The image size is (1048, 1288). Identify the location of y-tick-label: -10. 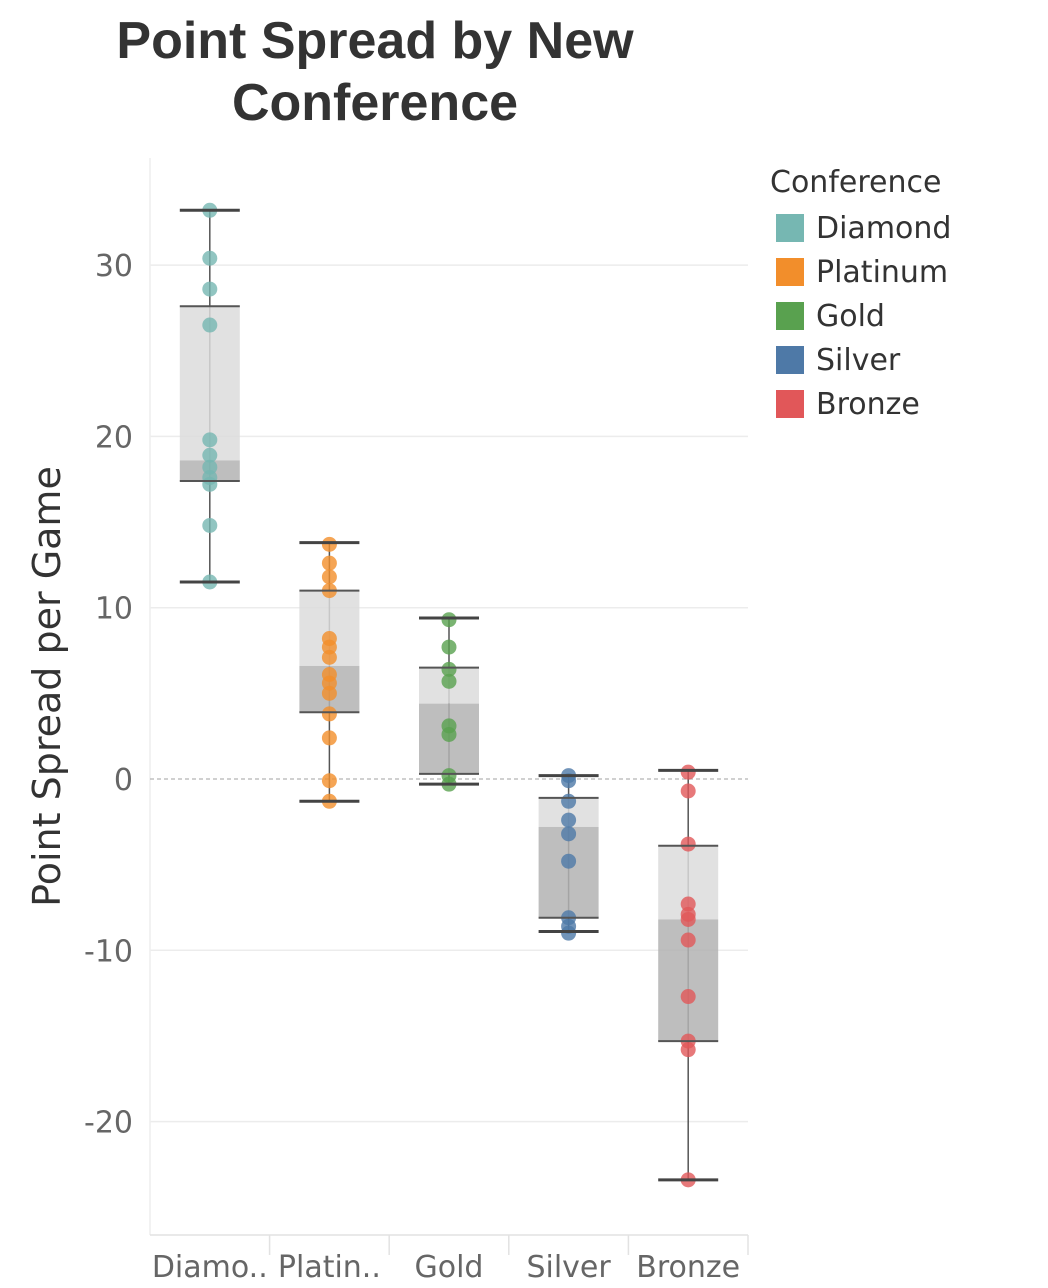
(108, 951).